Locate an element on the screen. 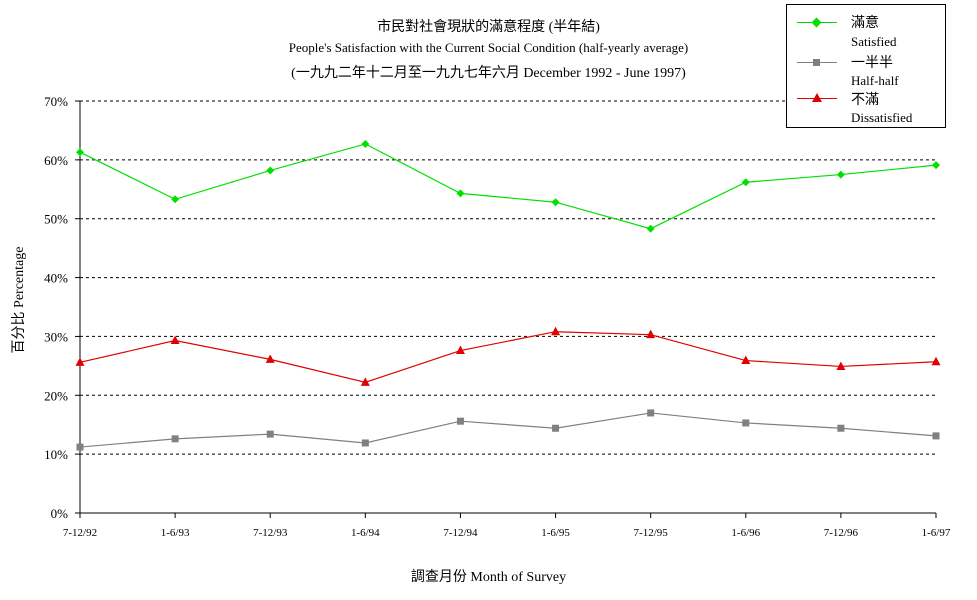  x-tick-label: 7-12/95 is located at coordinates (651, 533).